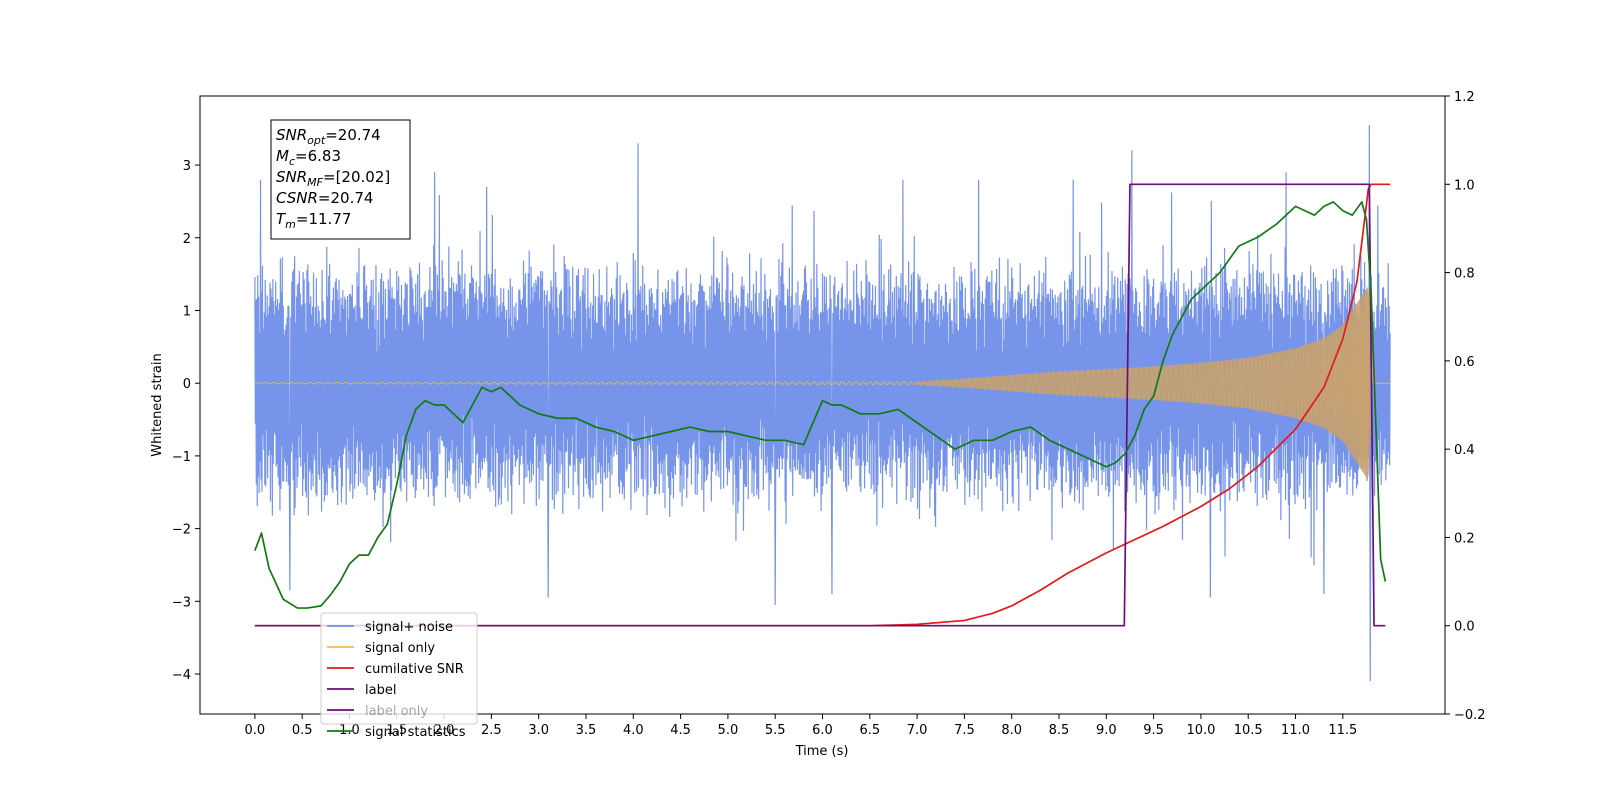 Image resolution: width=1600 pixels, height=800 pixels. I want to click on info-line: Mc=6.83, so click(308, 157).